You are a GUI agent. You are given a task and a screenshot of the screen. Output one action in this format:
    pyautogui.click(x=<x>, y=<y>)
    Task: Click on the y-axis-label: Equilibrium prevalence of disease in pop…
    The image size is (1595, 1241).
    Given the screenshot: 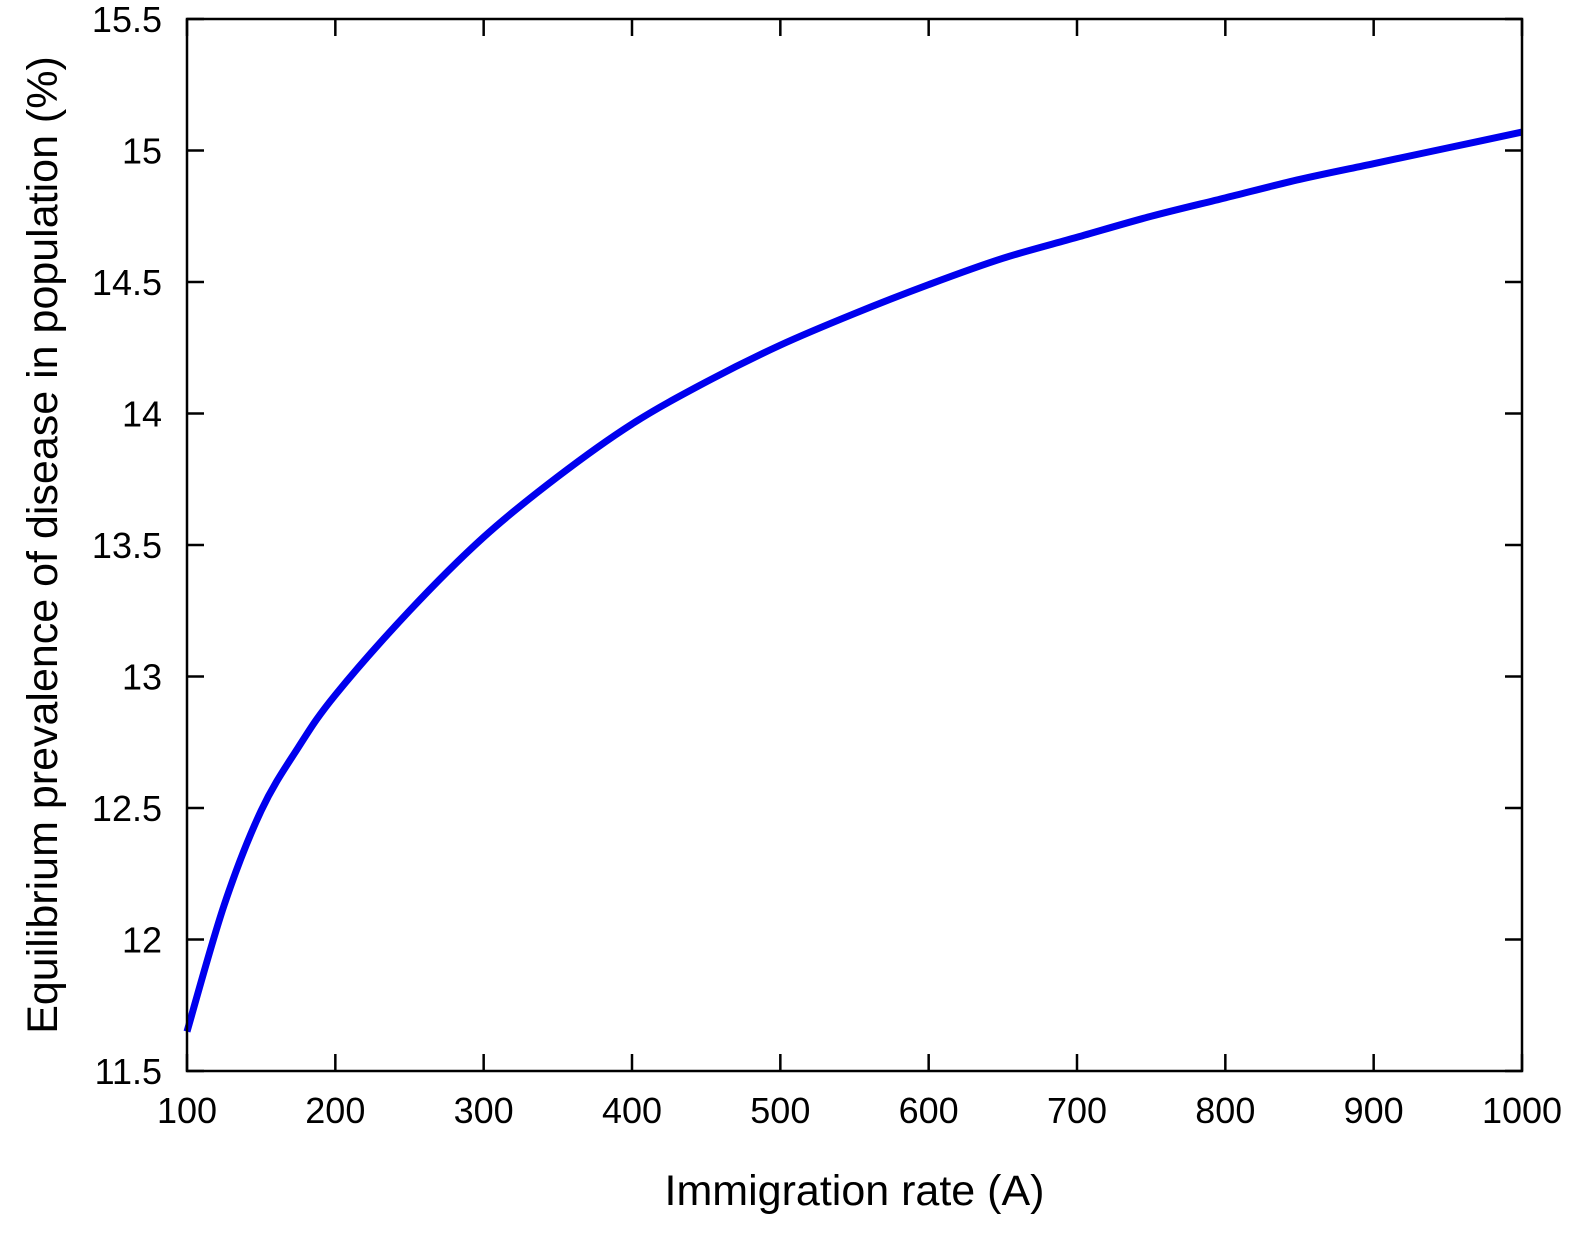 What is the action you would take?
    pyautogui.click(x=43, y=545)
    